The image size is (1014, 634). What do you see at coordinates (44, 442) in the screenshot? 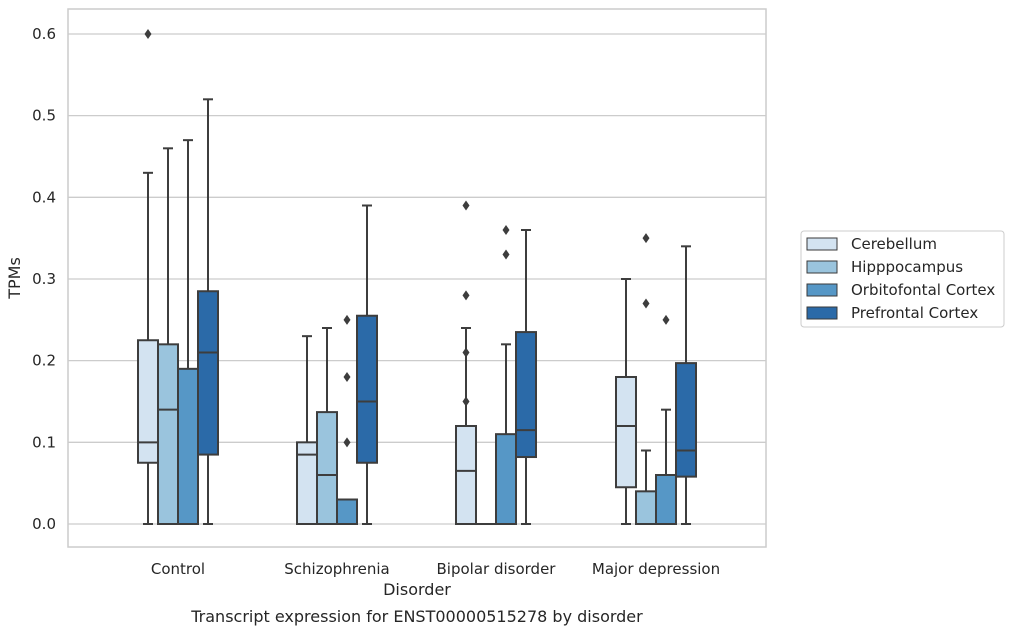
I see `y-tick-label: 0.1` at bounding box center [44, 442].